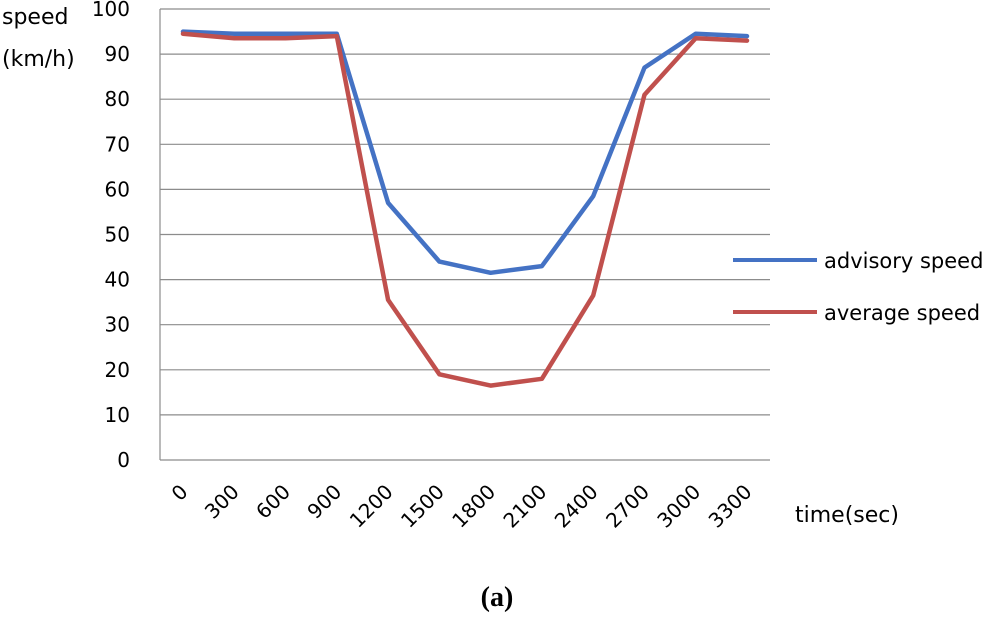 The image size is (1000, 619). What do you see at coordinates (473, 506) in the screenshot?
I see `x-tick-label: 1800` at bounding box center [473, 506].